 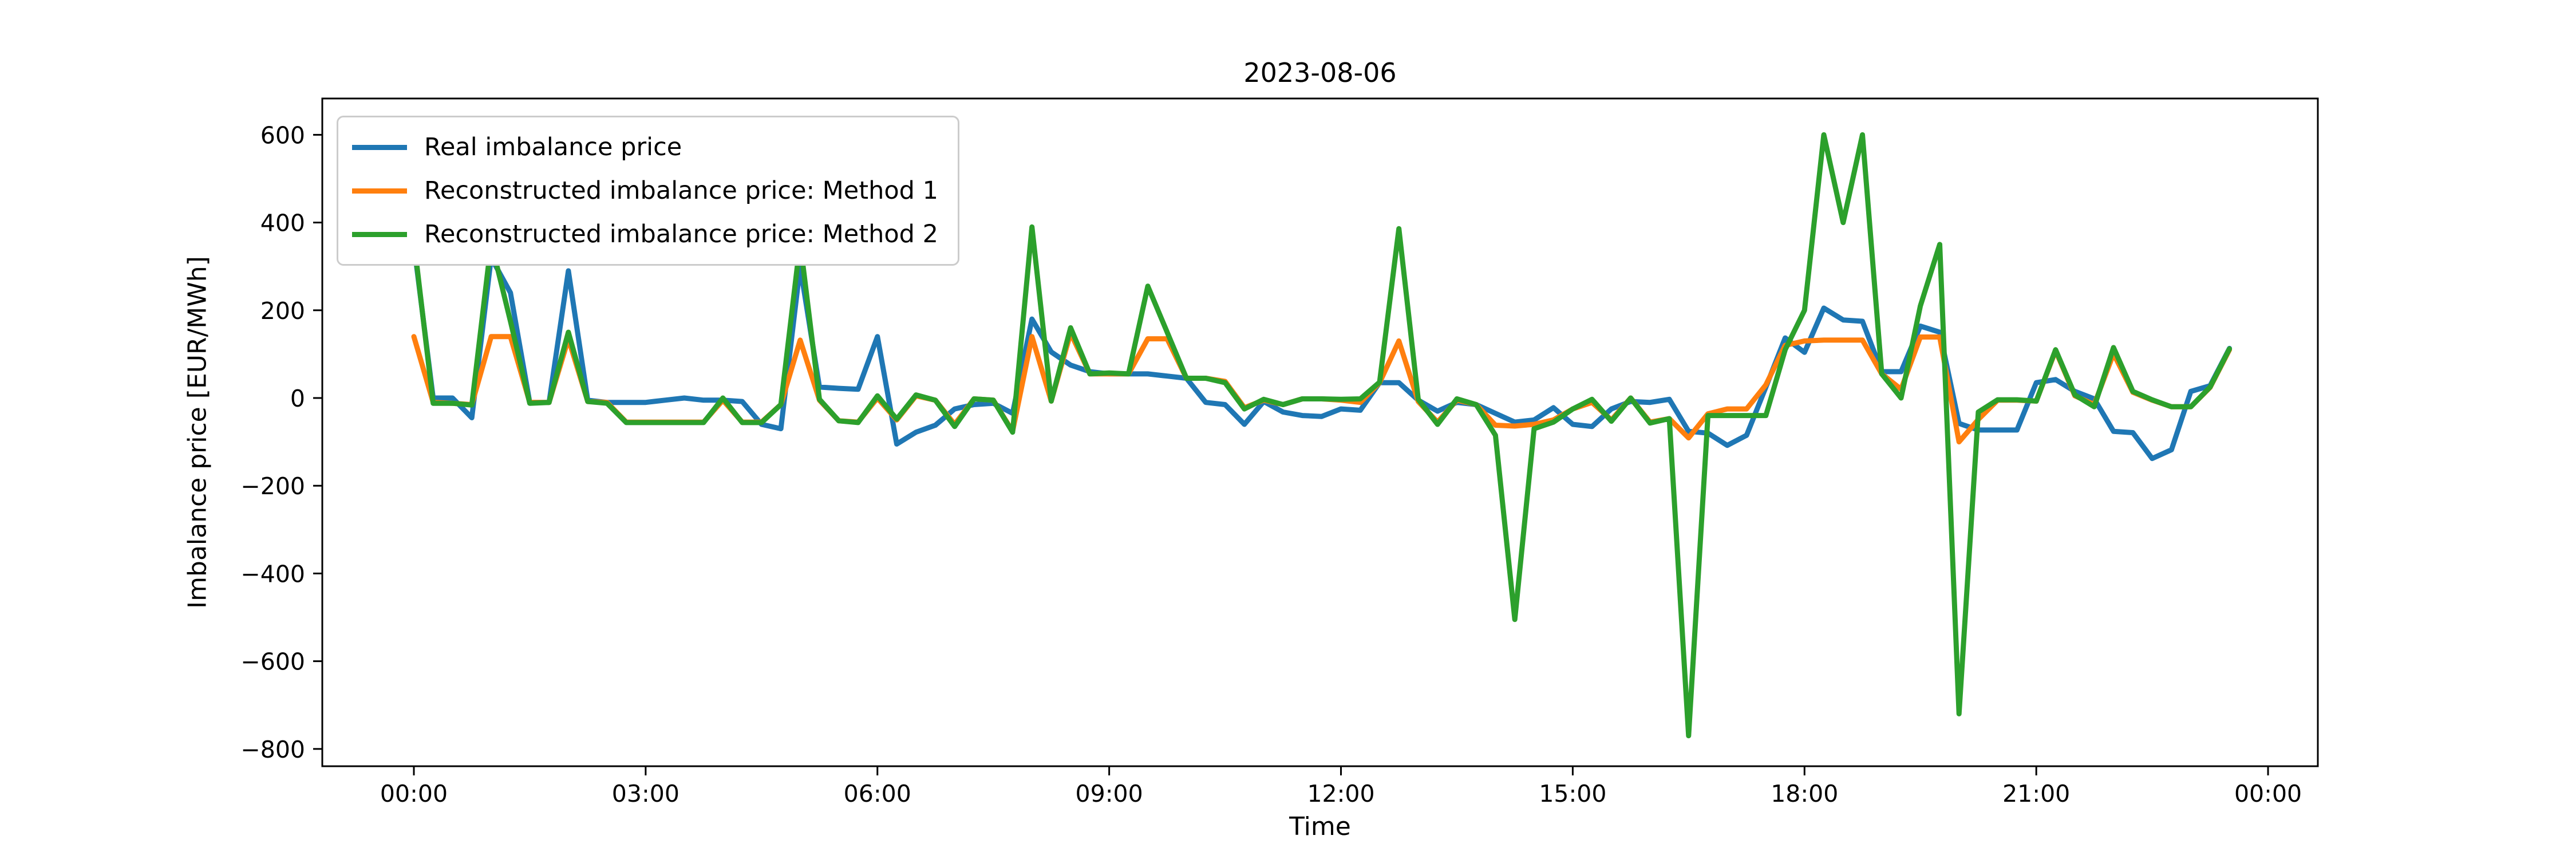 I want to click on legend-swatch-method1, so click(x=379, y=191).